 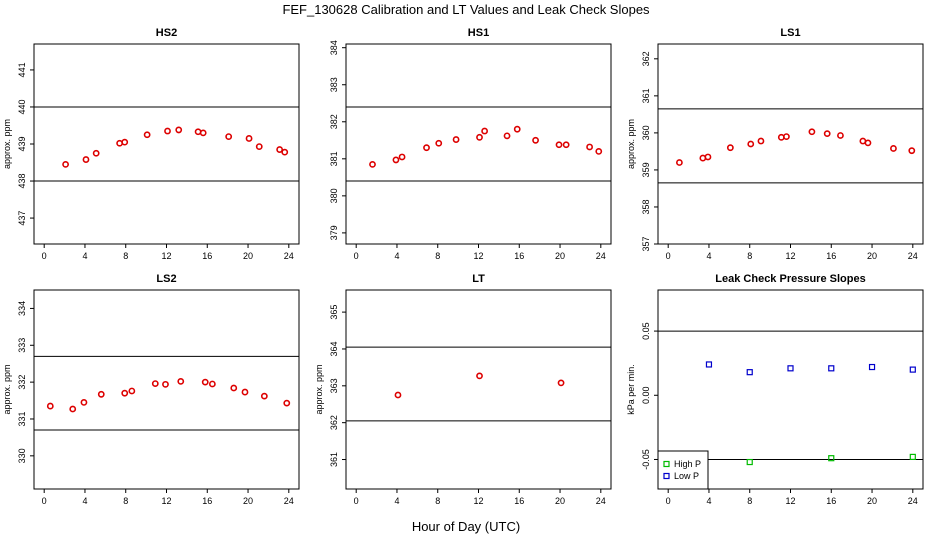 I want to click on panel-title: LT, so click(x=478, y=279).